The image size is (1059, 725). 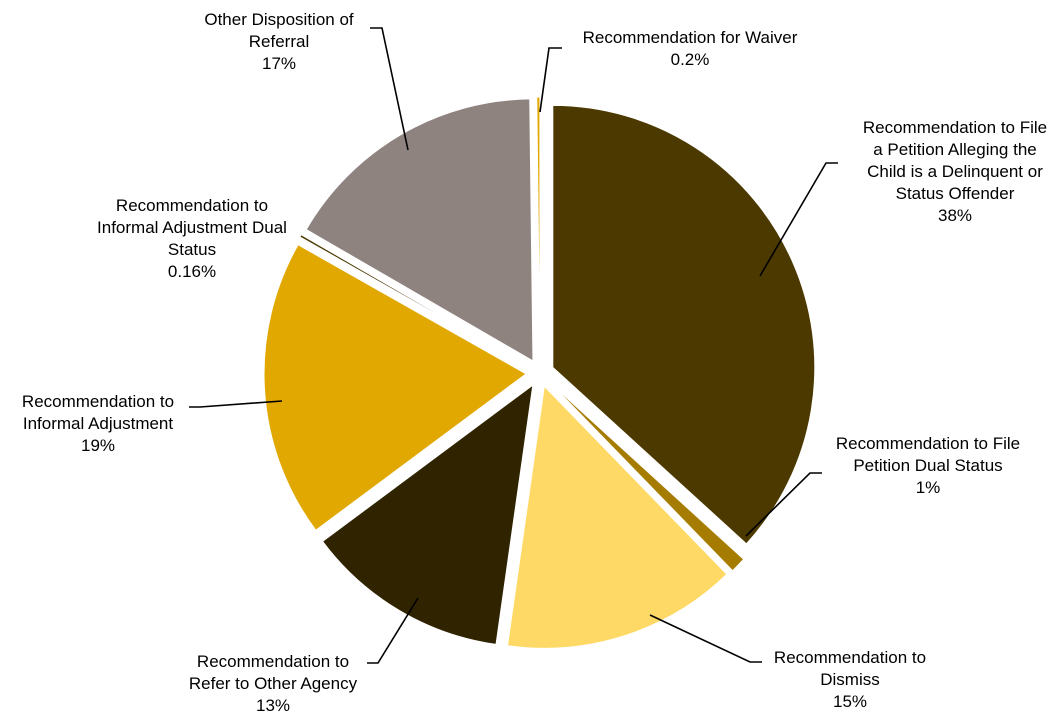 I want to click on slice-label: Other Disposition of Referral 17%, so click(x=279, y=41).